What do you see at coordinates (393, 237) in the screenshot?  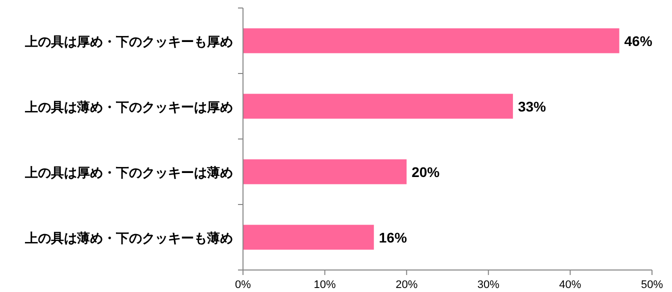 I see `data-label: 16%` at bounding box center [393, 237].